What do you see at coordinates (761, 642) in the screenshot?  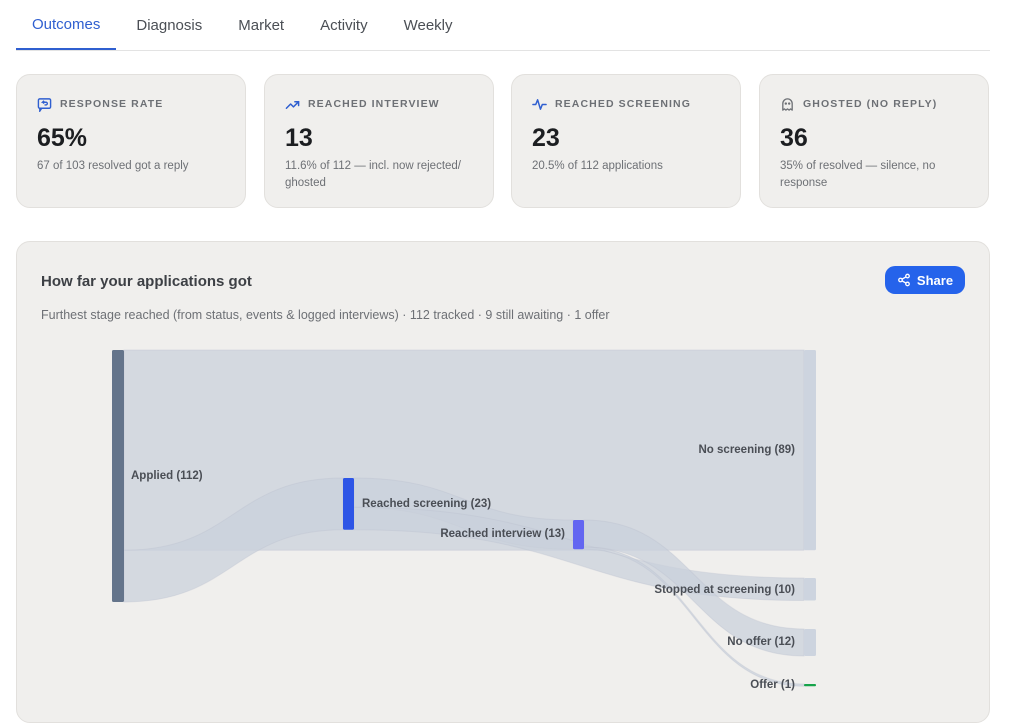 I see `node-label-no-offer: No offer (12)` at bounding box center [761, 642].